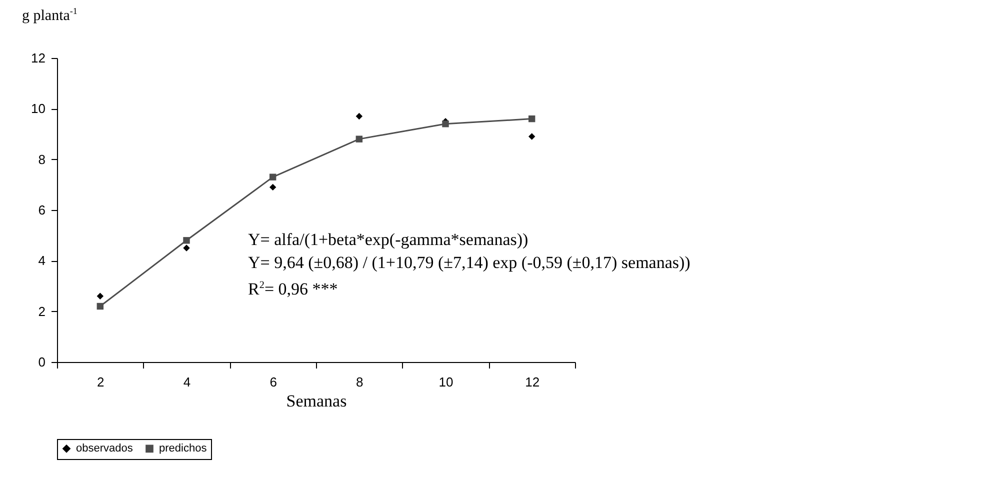  Describe the element at coordinates (42, 311) in the screenshot. I see `y-tick-label: 2` at that location.